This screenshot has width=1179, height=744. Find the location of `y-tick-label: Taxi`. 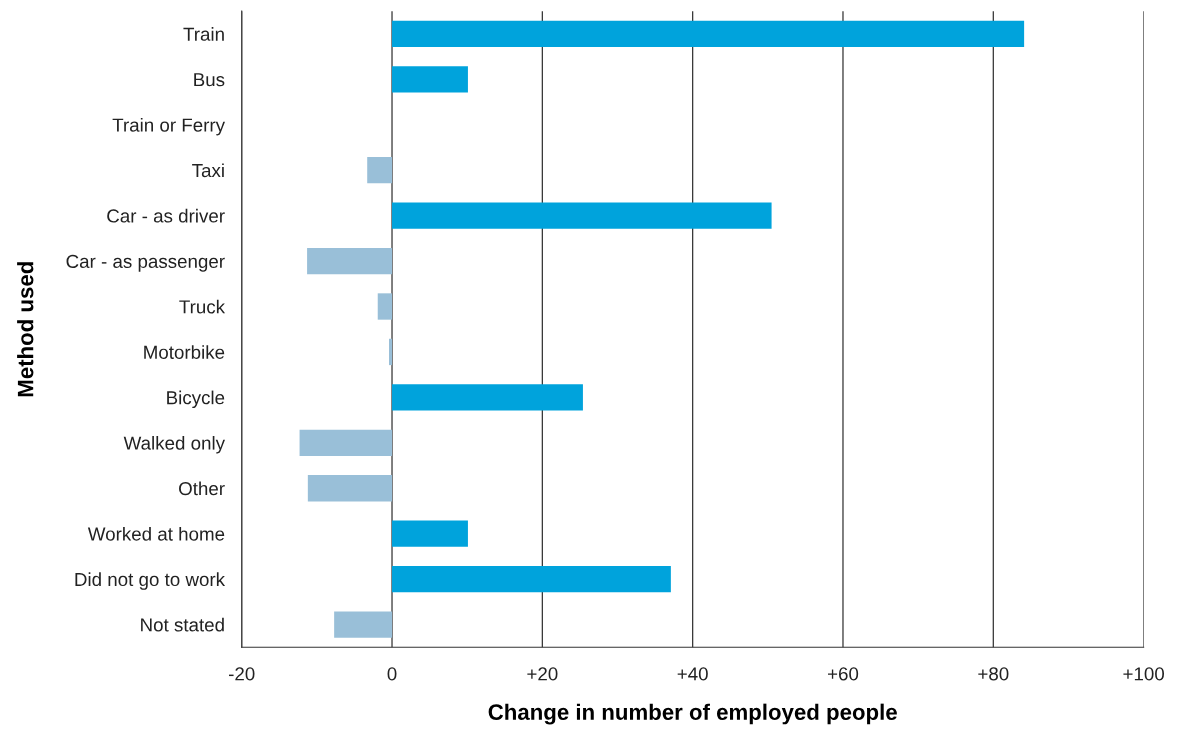

y-tick-label: Taxi is located at coordinates (208, 170).